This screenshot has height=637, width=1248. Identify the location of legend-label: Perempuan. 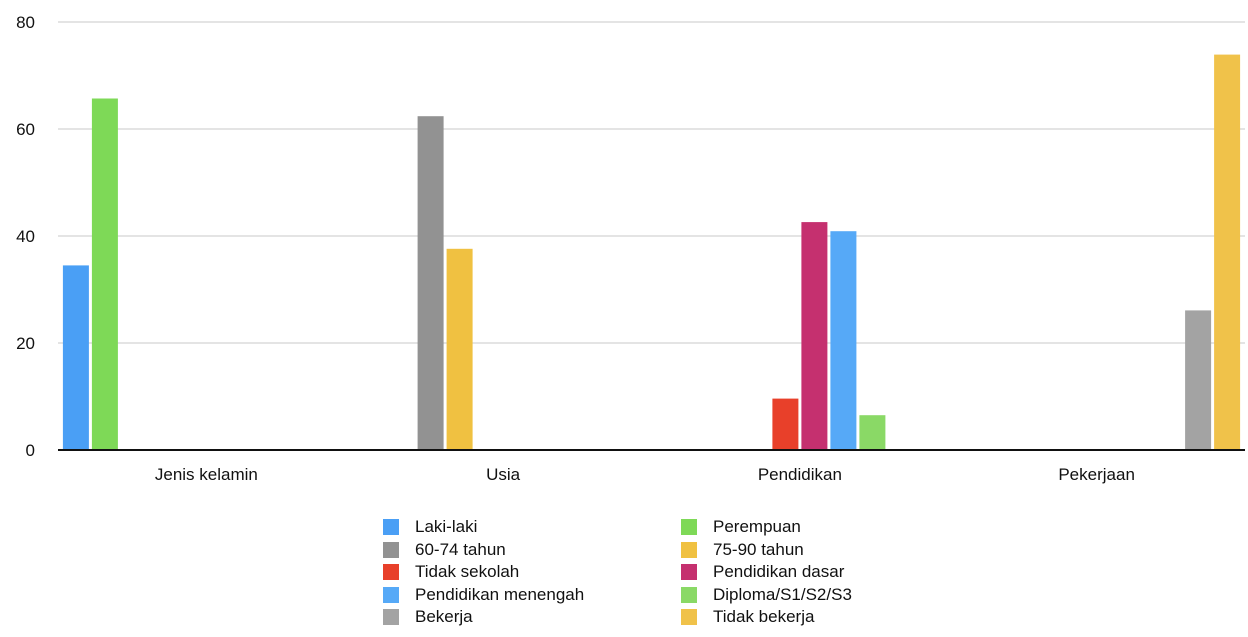
(757, 526).